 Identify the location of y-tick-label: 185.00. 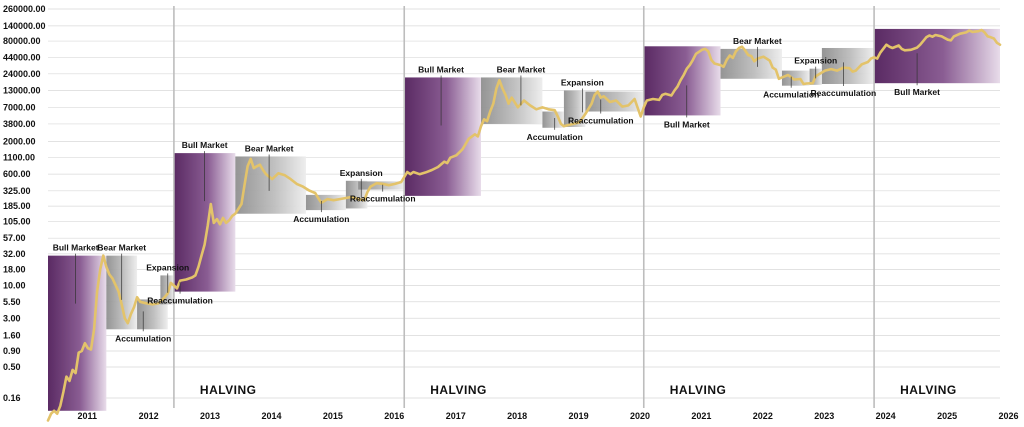
(17, 206).